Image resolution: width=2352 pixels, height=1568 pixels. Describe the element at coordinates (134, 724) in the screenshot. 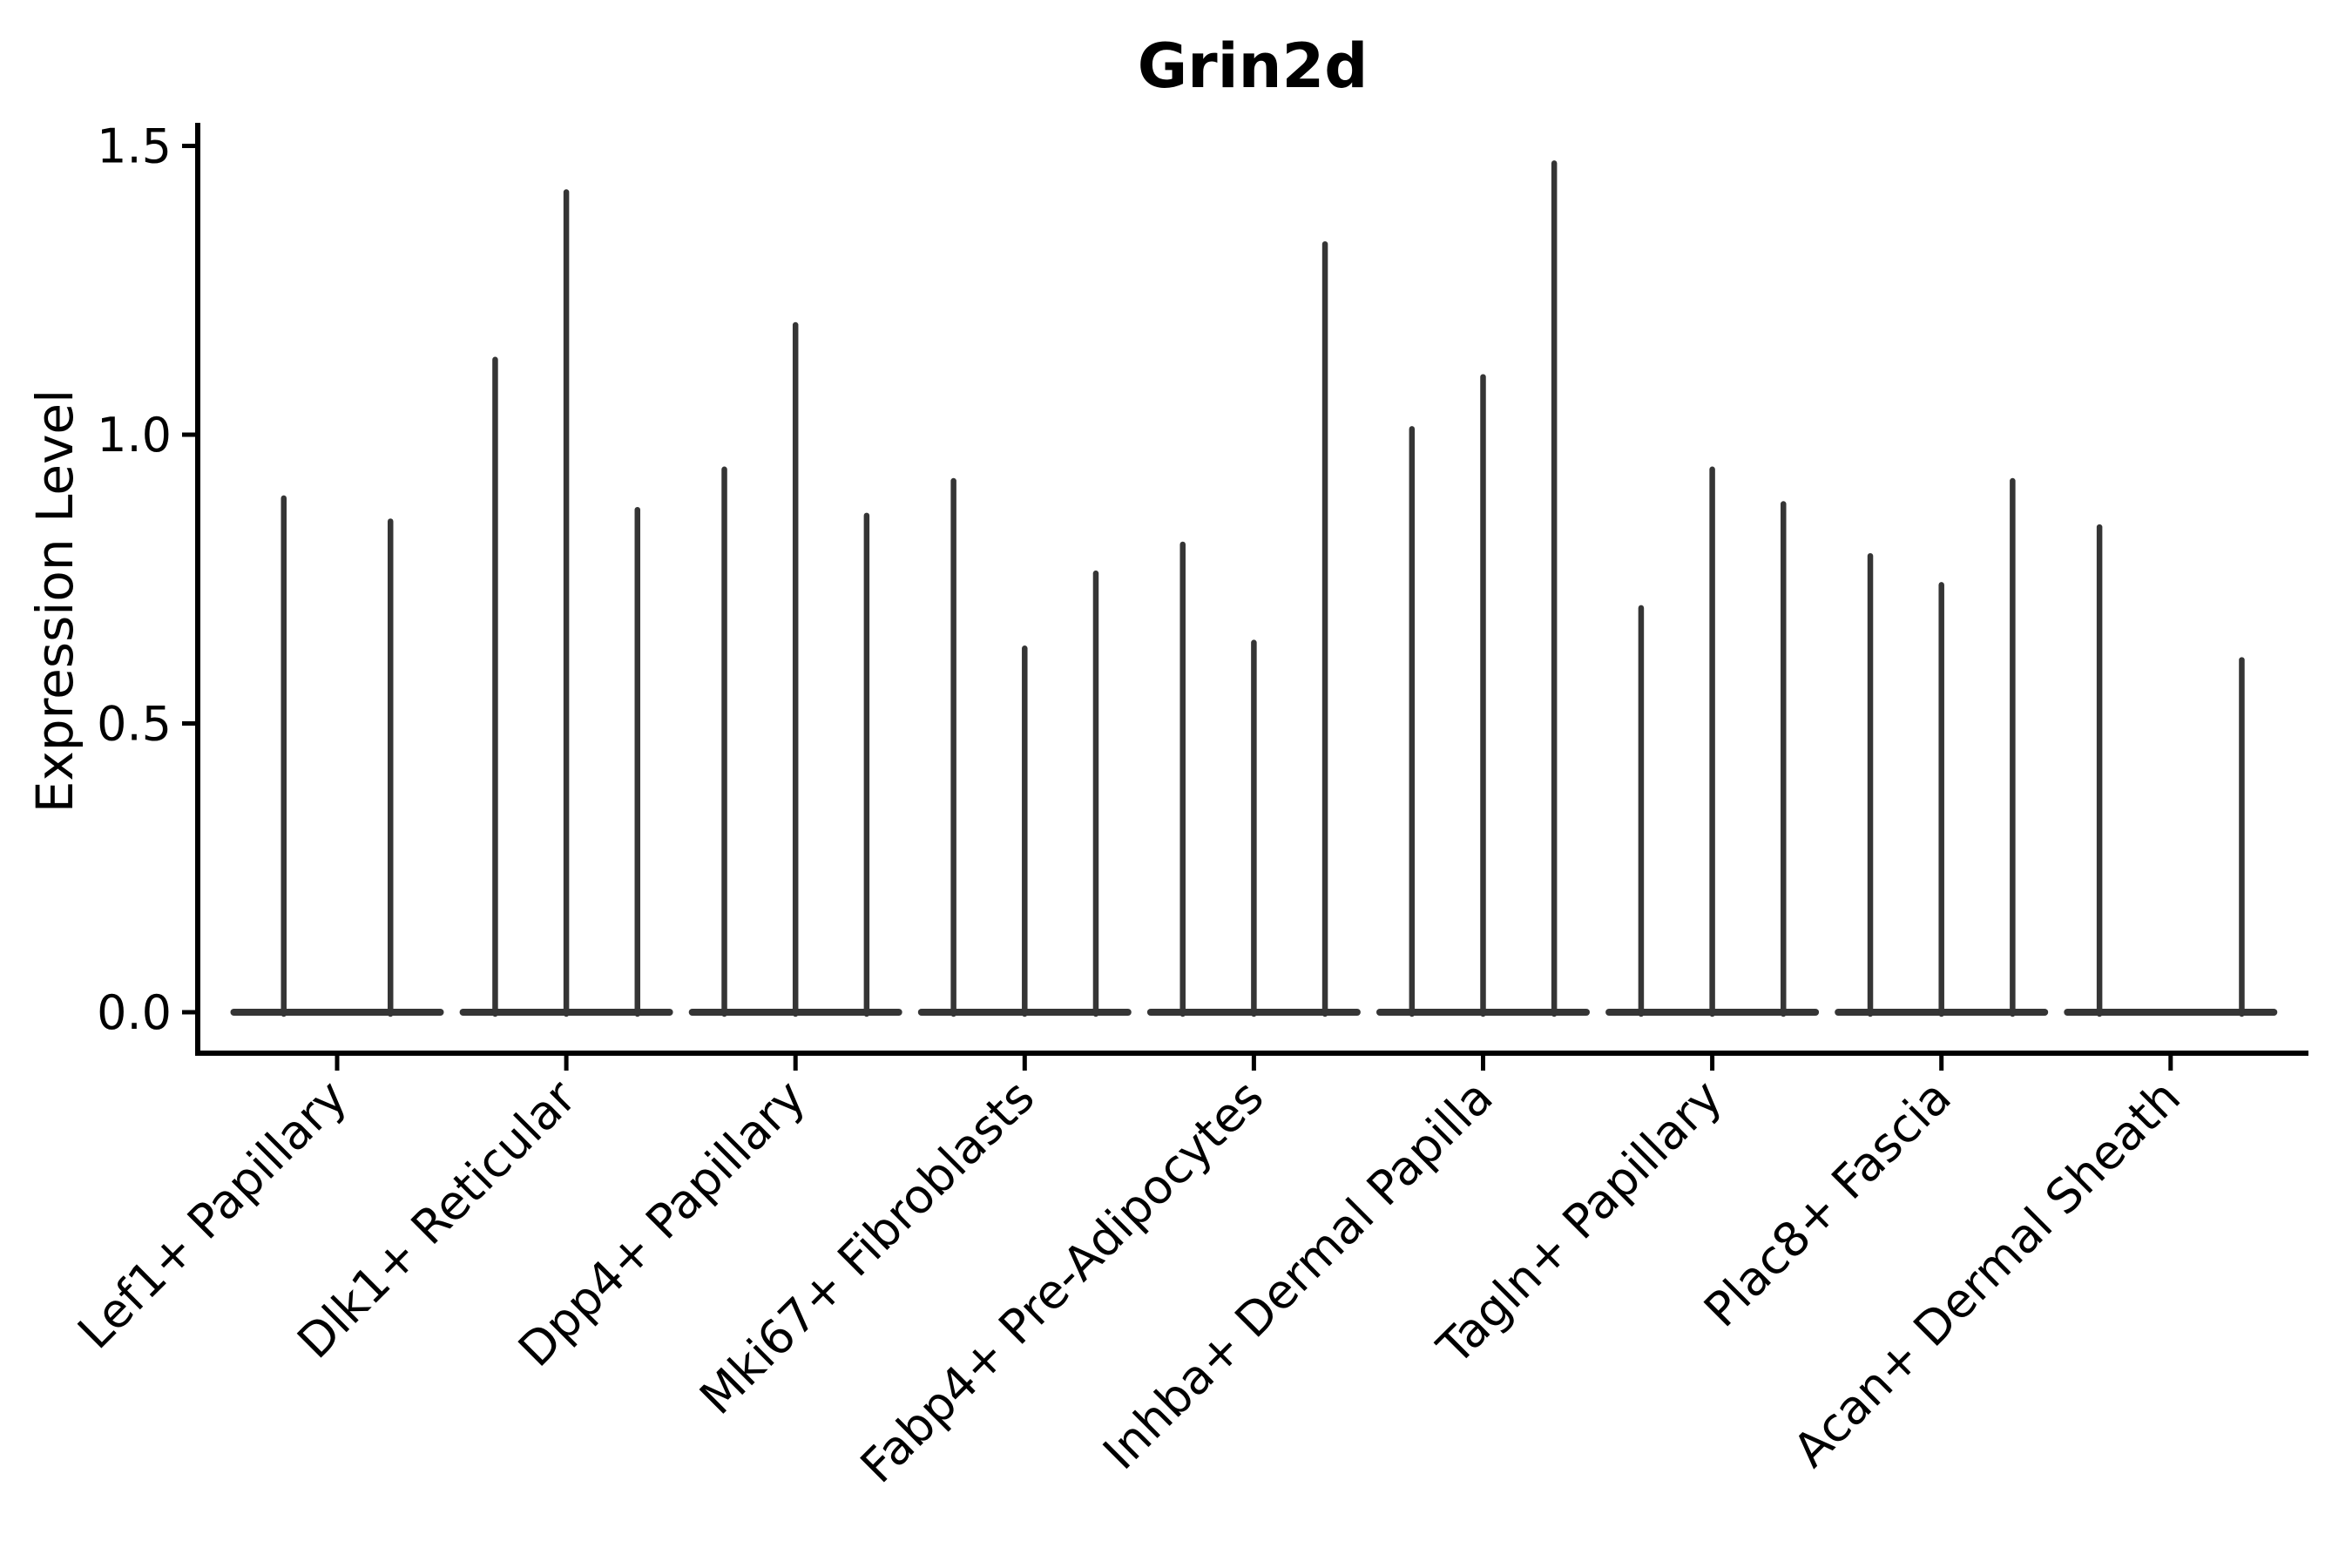

I see `y-tick-label: 0.5` at that location.